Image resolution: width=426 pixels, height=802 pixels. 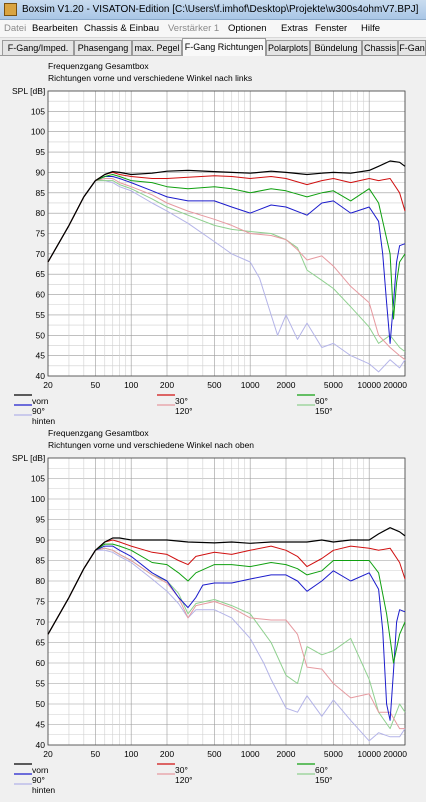 What do you see at coordinates (41, 213) in the screenshot?
I see `y-tick-label: 80` at bounding box center [41, 213].